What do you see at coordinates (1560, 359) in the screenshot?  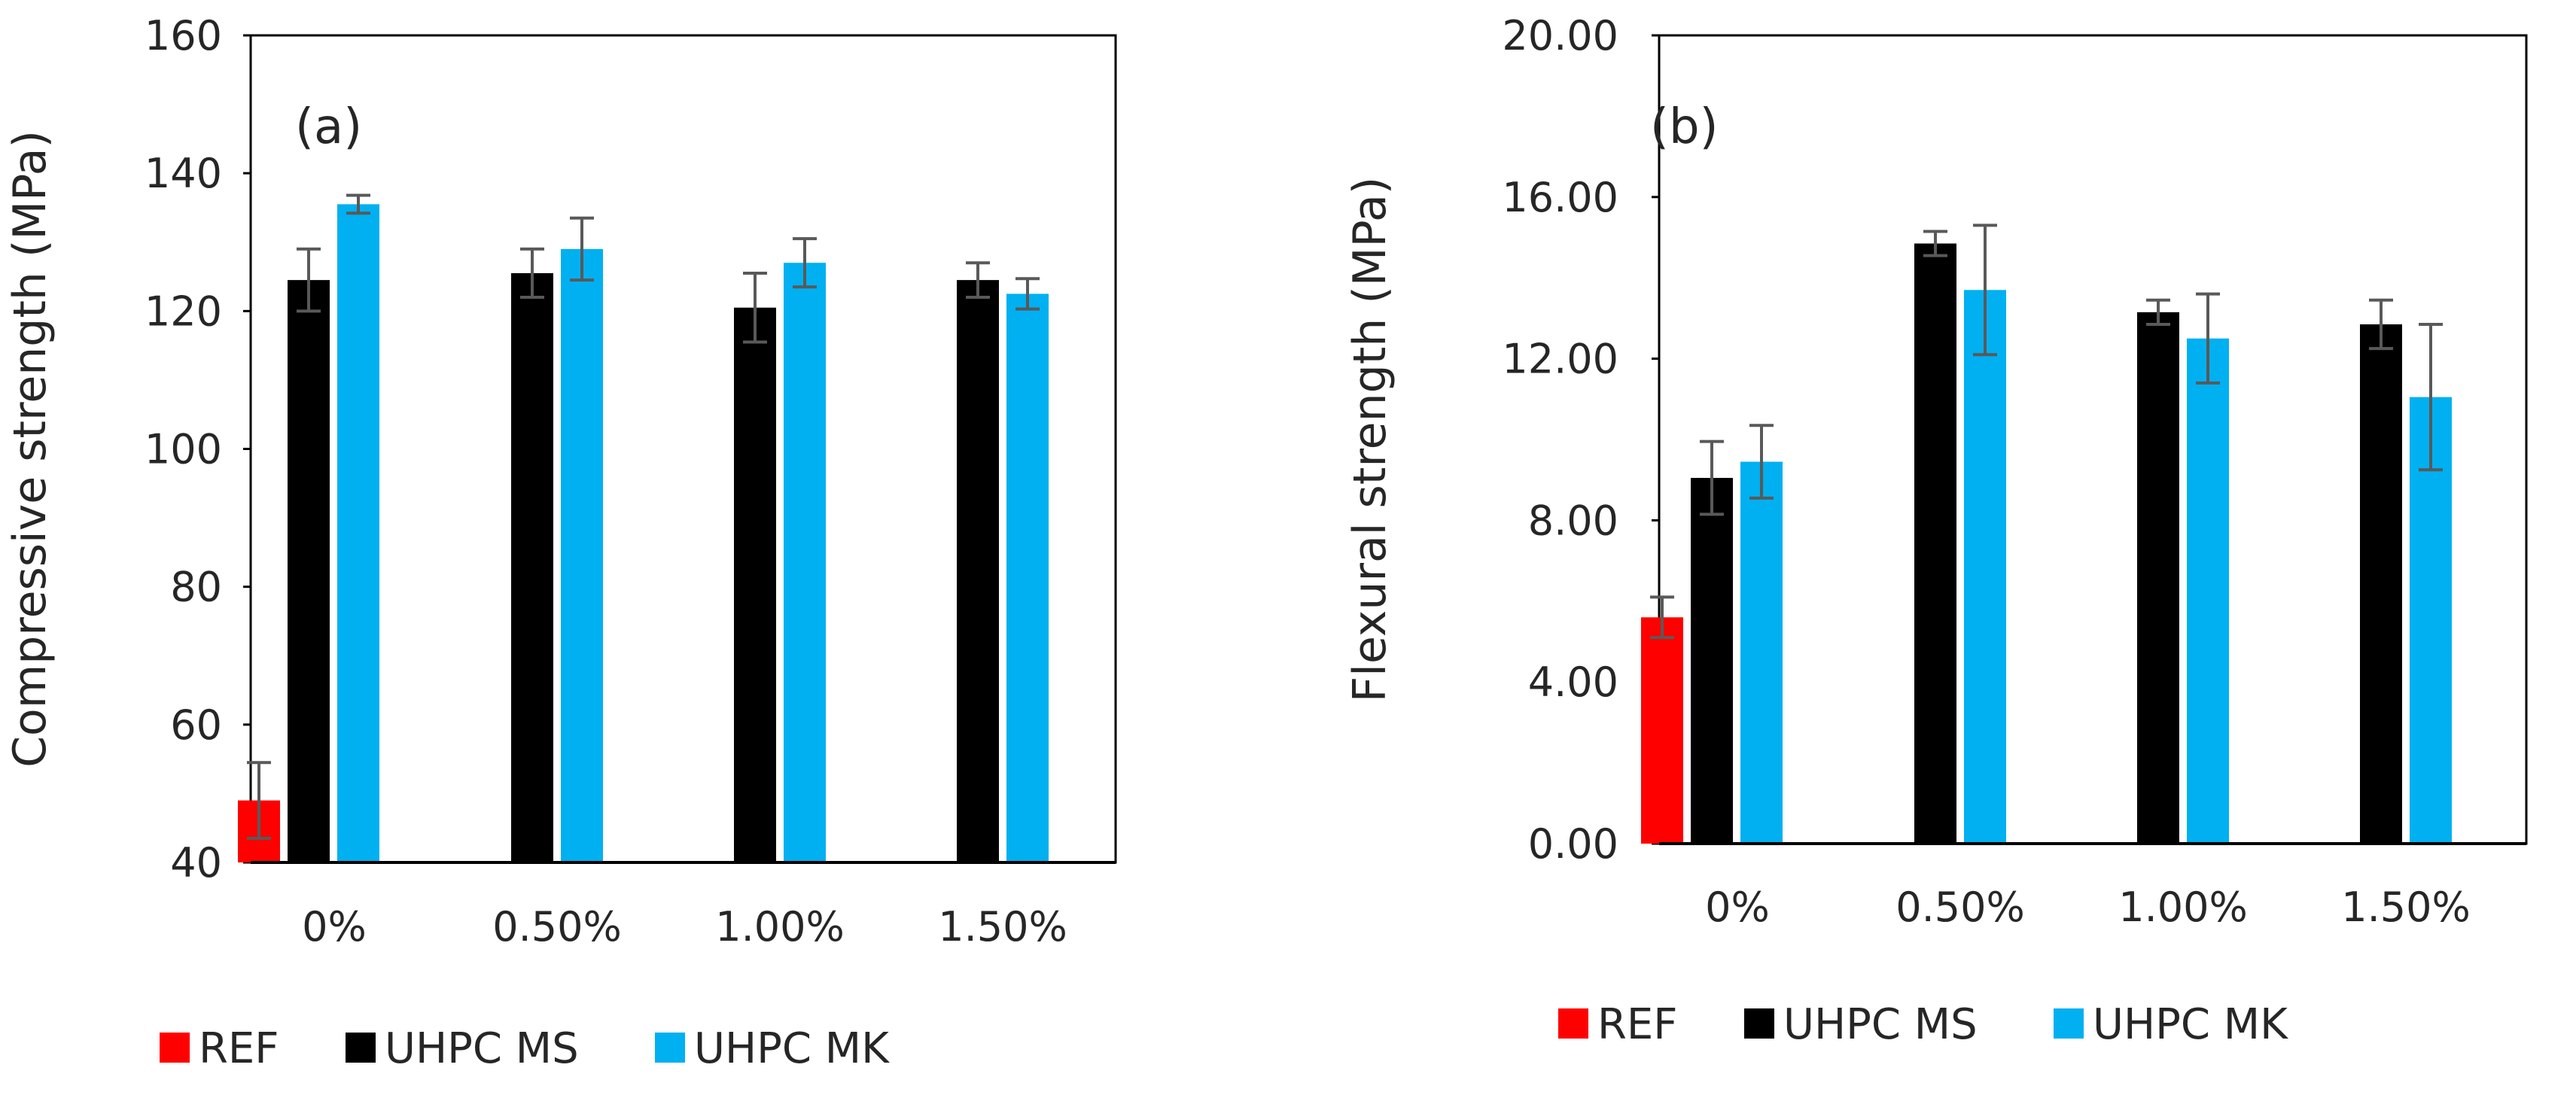 I see `y-tick-label: 12.00` at bounding box center [1560, 359].